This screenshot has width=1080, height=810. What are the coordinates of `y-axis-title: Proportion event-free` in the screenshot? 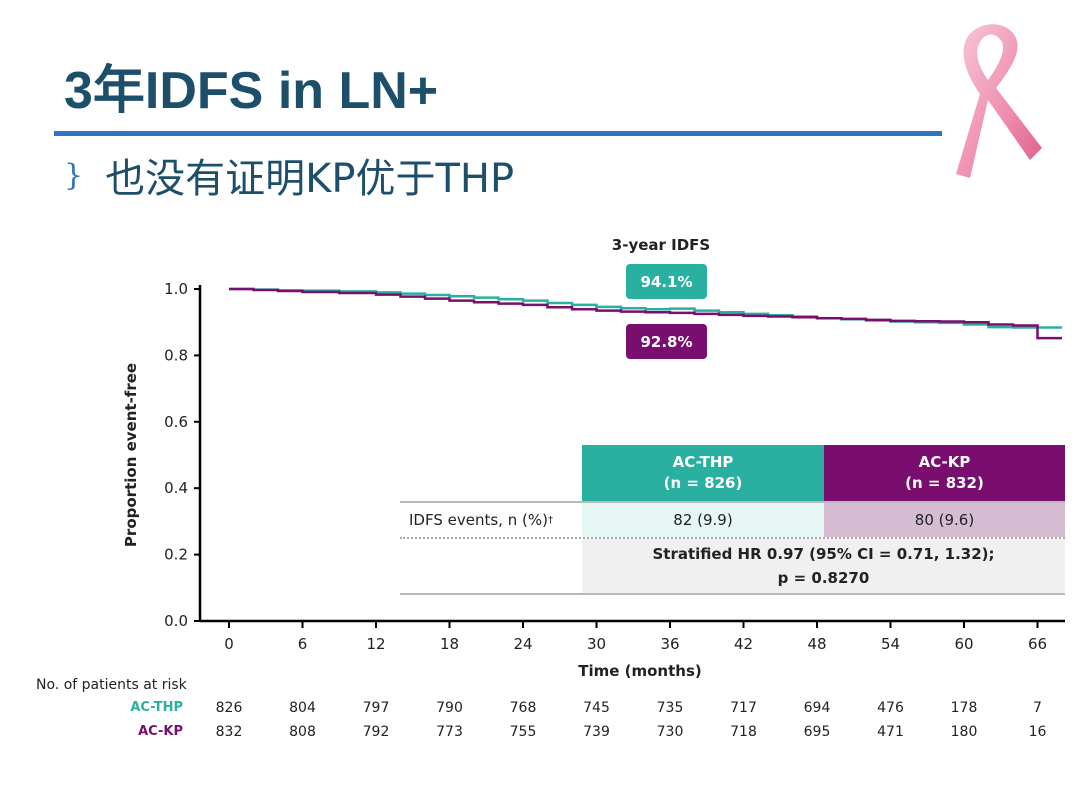 It's located at (131, 455).